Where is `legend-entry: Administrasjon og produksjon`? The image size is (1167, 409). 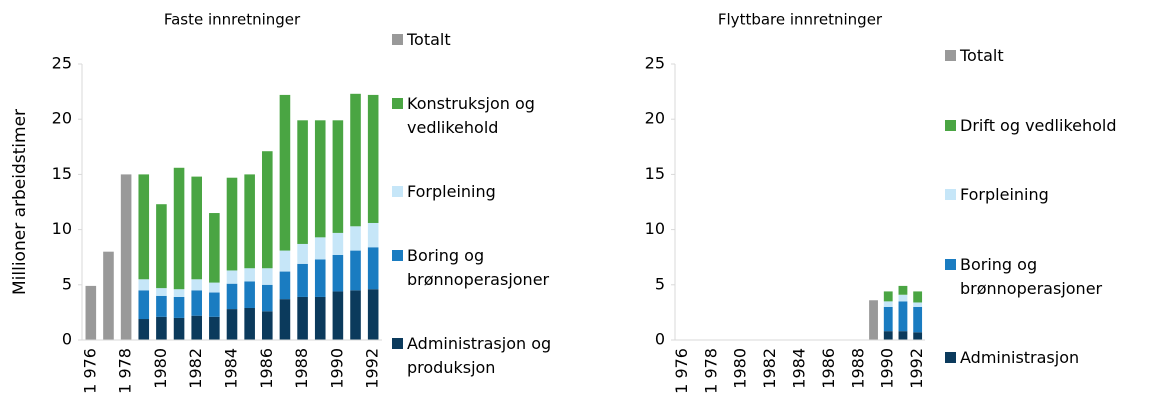 legend-entry: Administrasjon og produksjon is located at coordinates (472, 356).